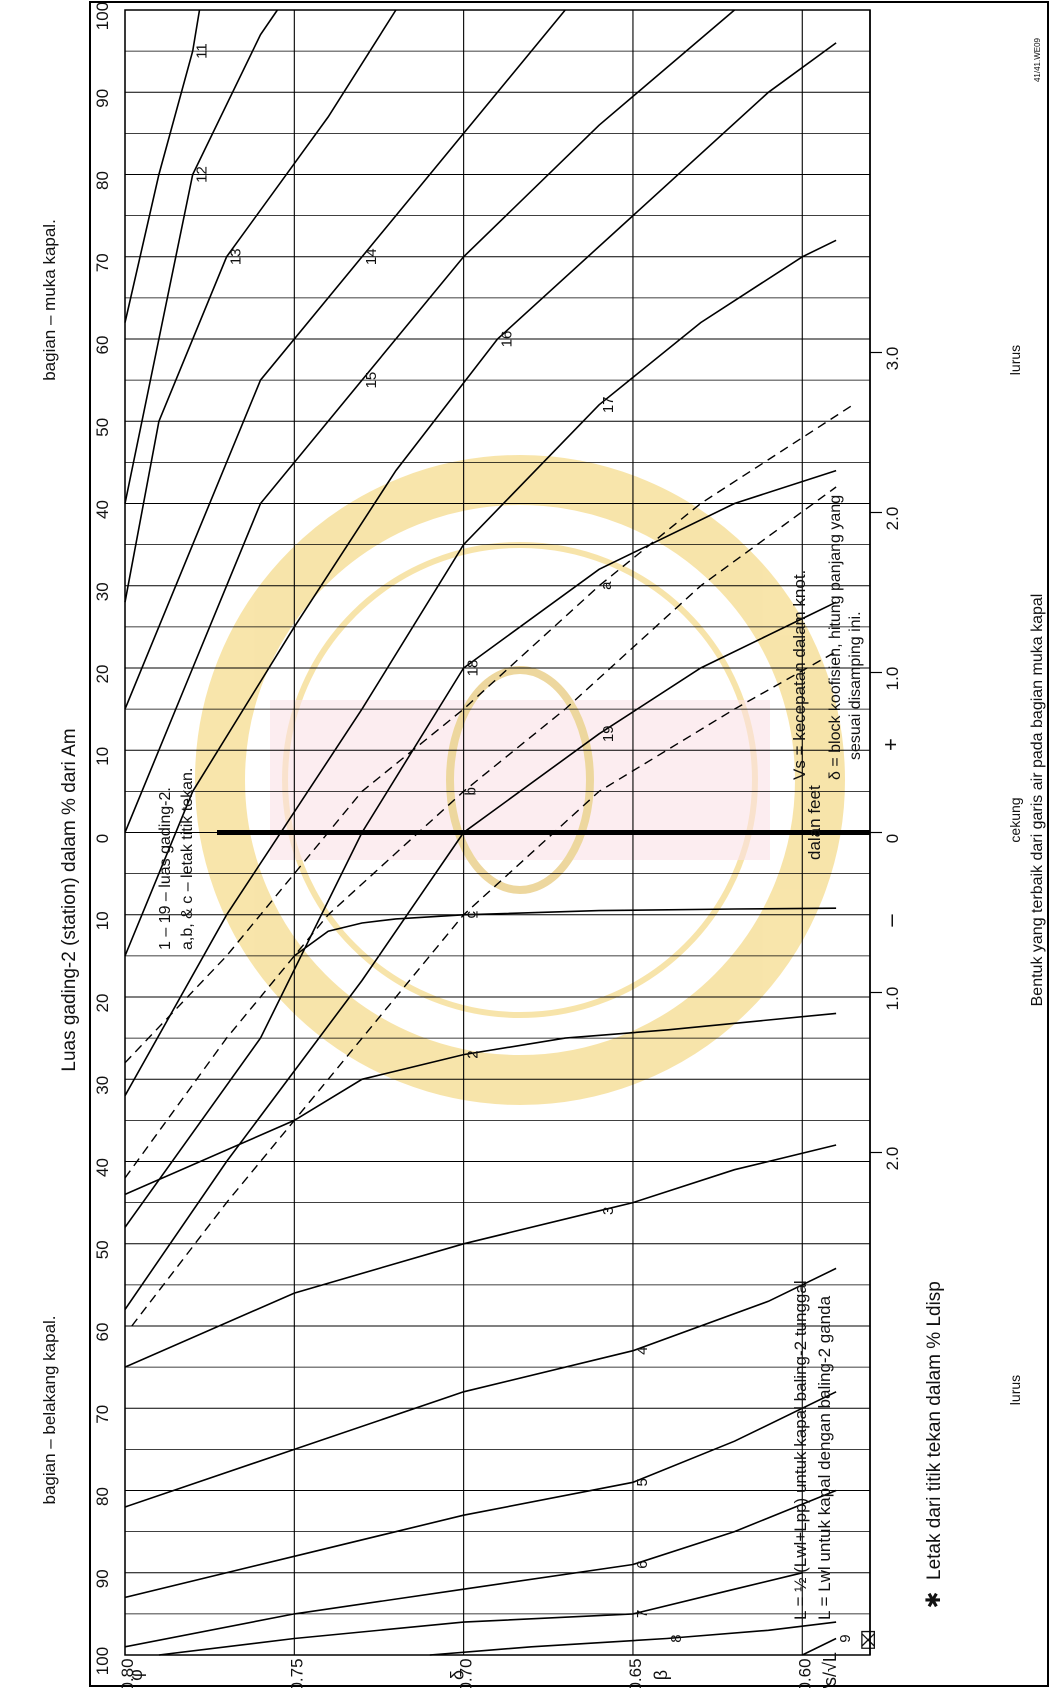 The height and width of the screenshot is (1688, 1052). Describe the element at coordinates (608, 1211) in the screenshot. I see `station-curve-label-3: 3` at that location.